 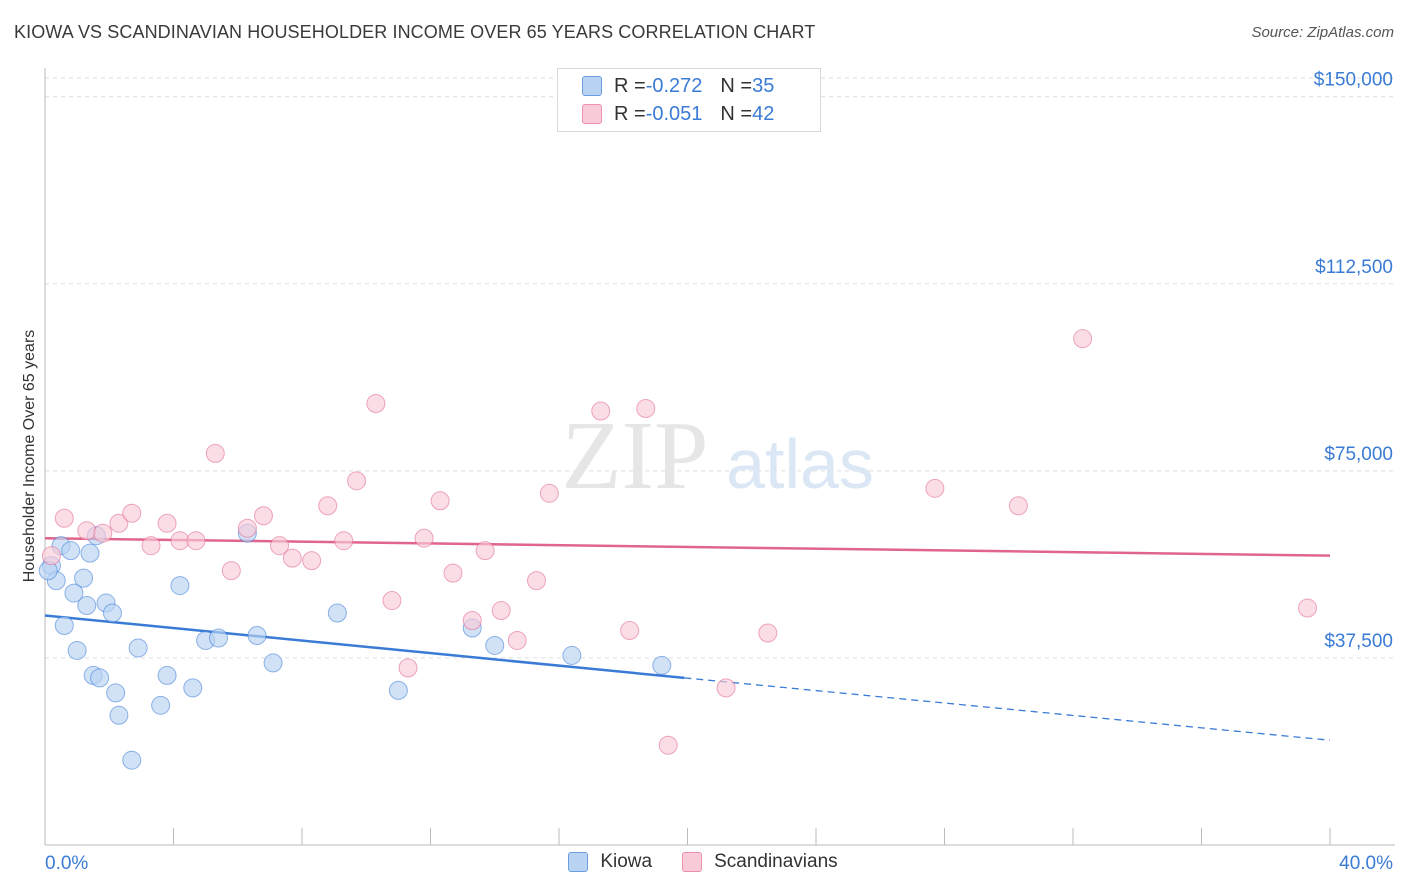 What do you see at coordinates (689, 100) in the screenshot?
I see `stats-box: R = -0.272 N = 35 R = -0.051 N = 42` at bounding box center [689, 100].